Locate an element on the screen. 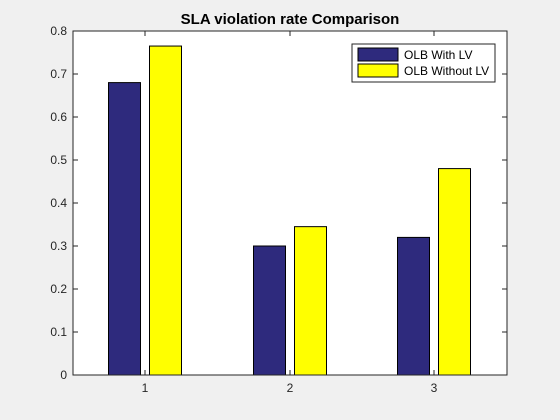  y-tick-label: 0.1 is located at coordinates (58, 332).